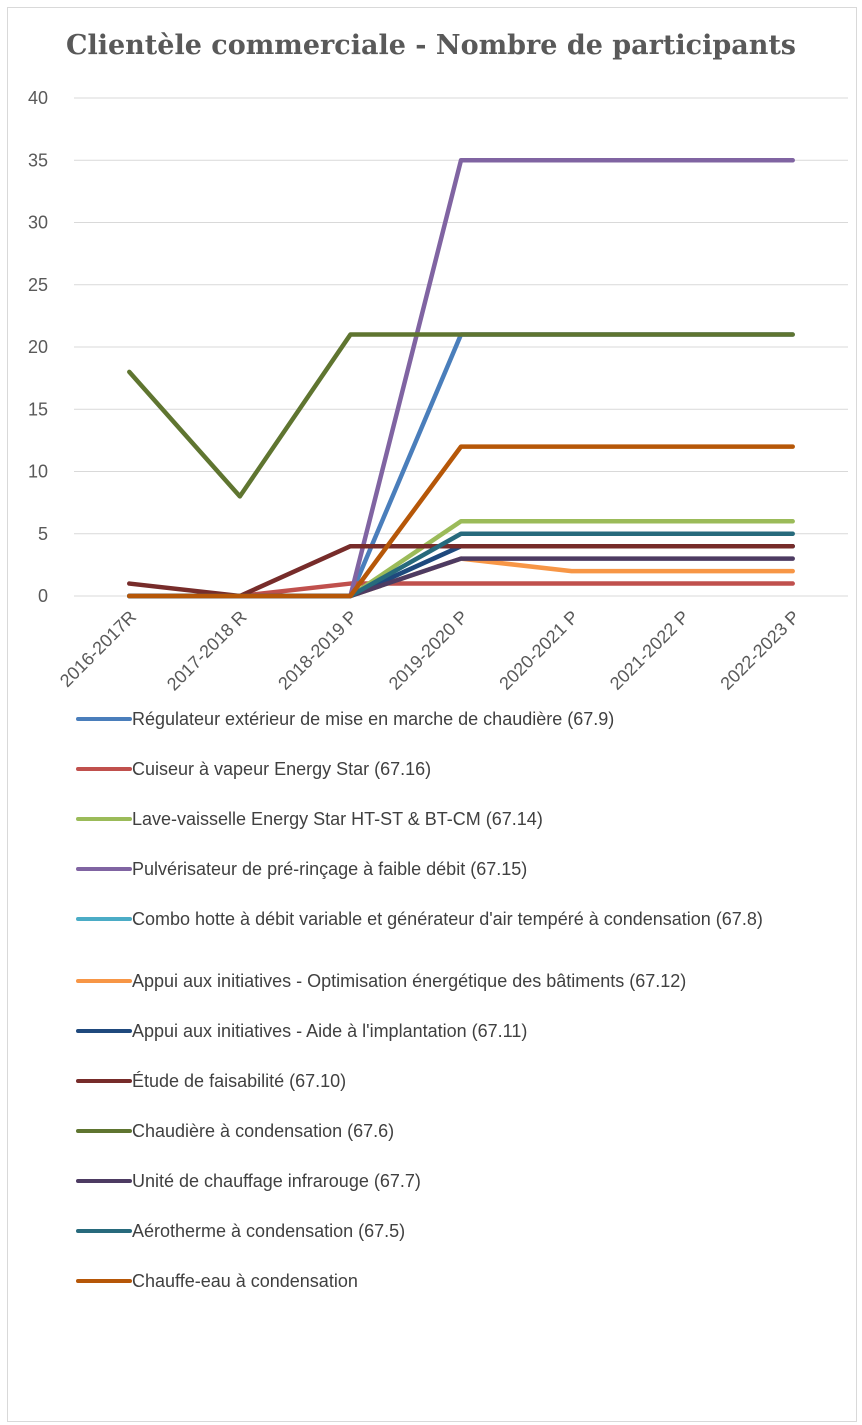 Image resolution: width=862 pixels, height=1425 pixels. I want to click on y-axis-ticks: 0 5 10 15 20 25 30 35 40, so click(38, 347).